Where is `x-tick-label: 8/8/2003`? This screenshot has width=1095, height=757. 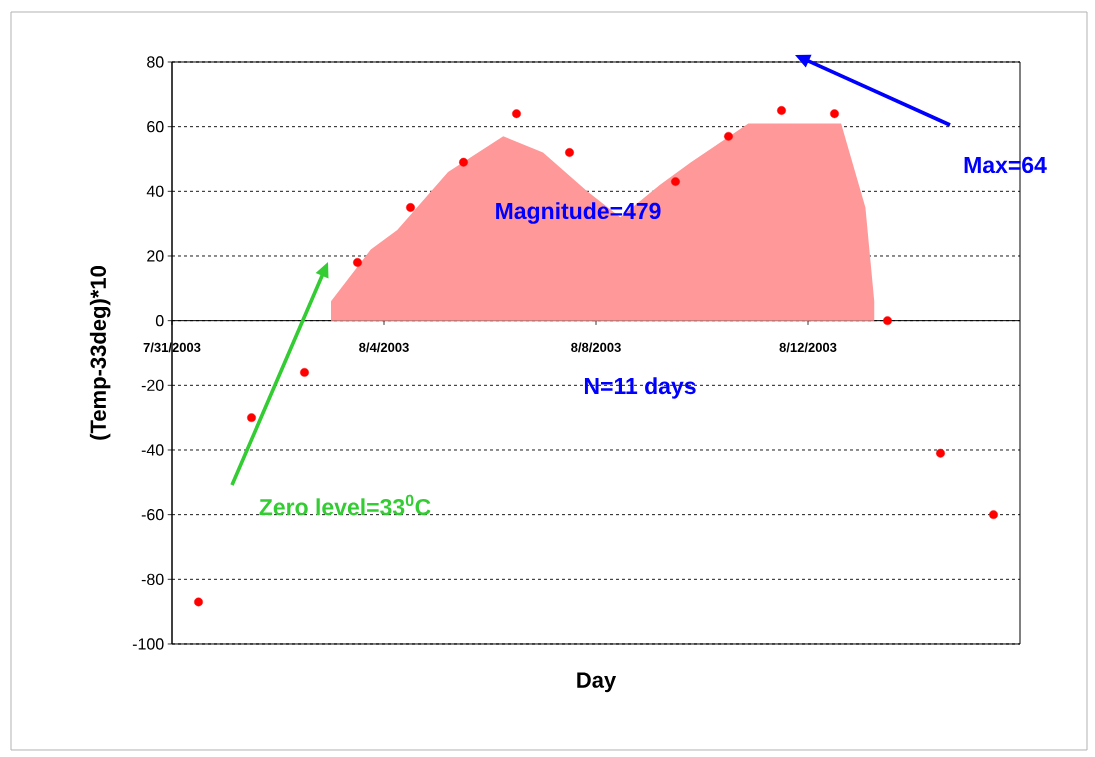
x-tick-label: 8/8/2003 is located at coordinates (596, 347).